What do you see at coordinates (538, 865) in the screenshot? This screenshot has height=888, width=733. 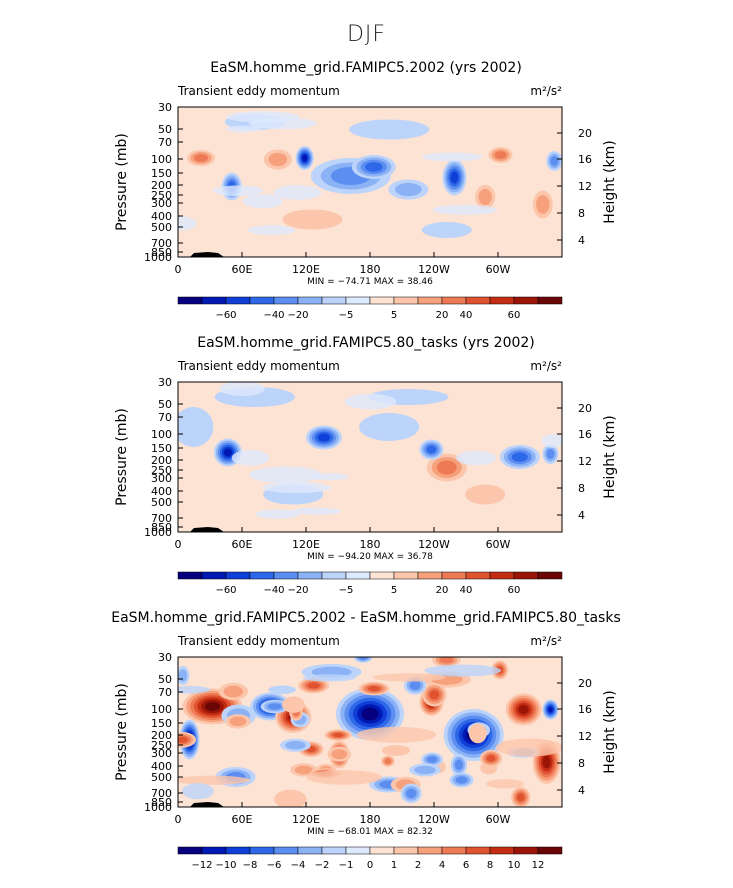 I see `colorbar-label: 12` at bounding box center [538, 865].